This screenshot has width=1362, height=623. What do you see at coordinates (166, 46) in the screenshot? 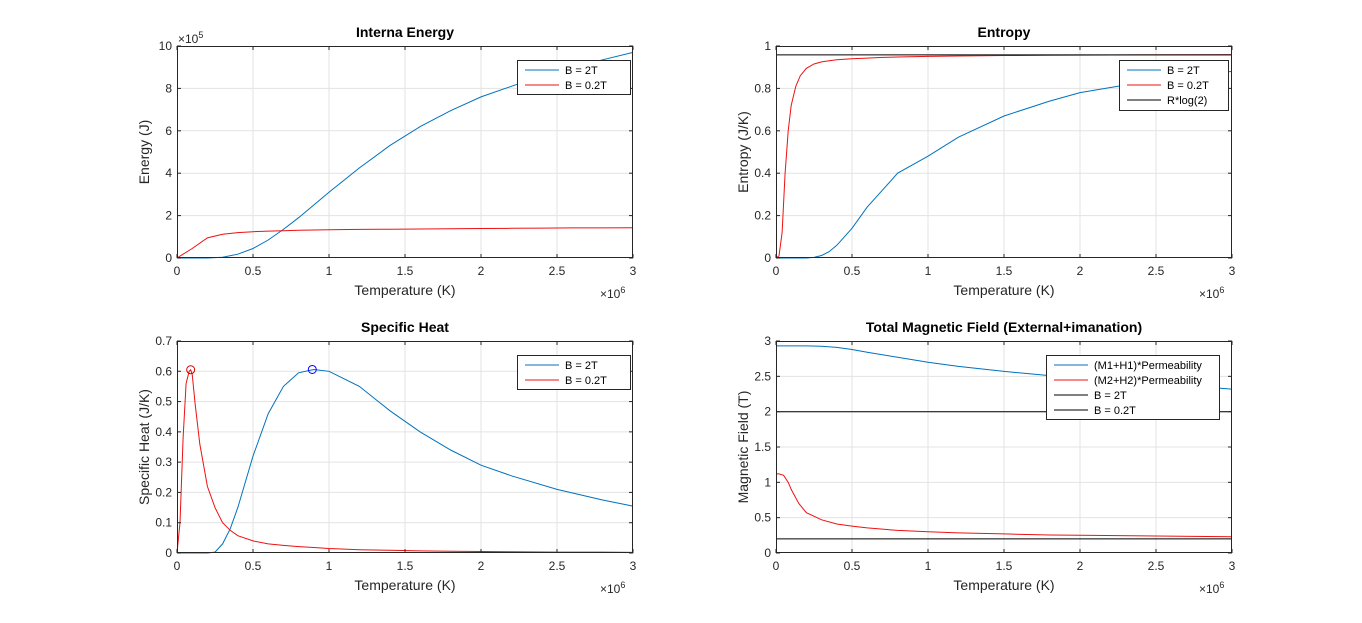
I see `y-tick-label: 10` at bounding box center [166, 46].